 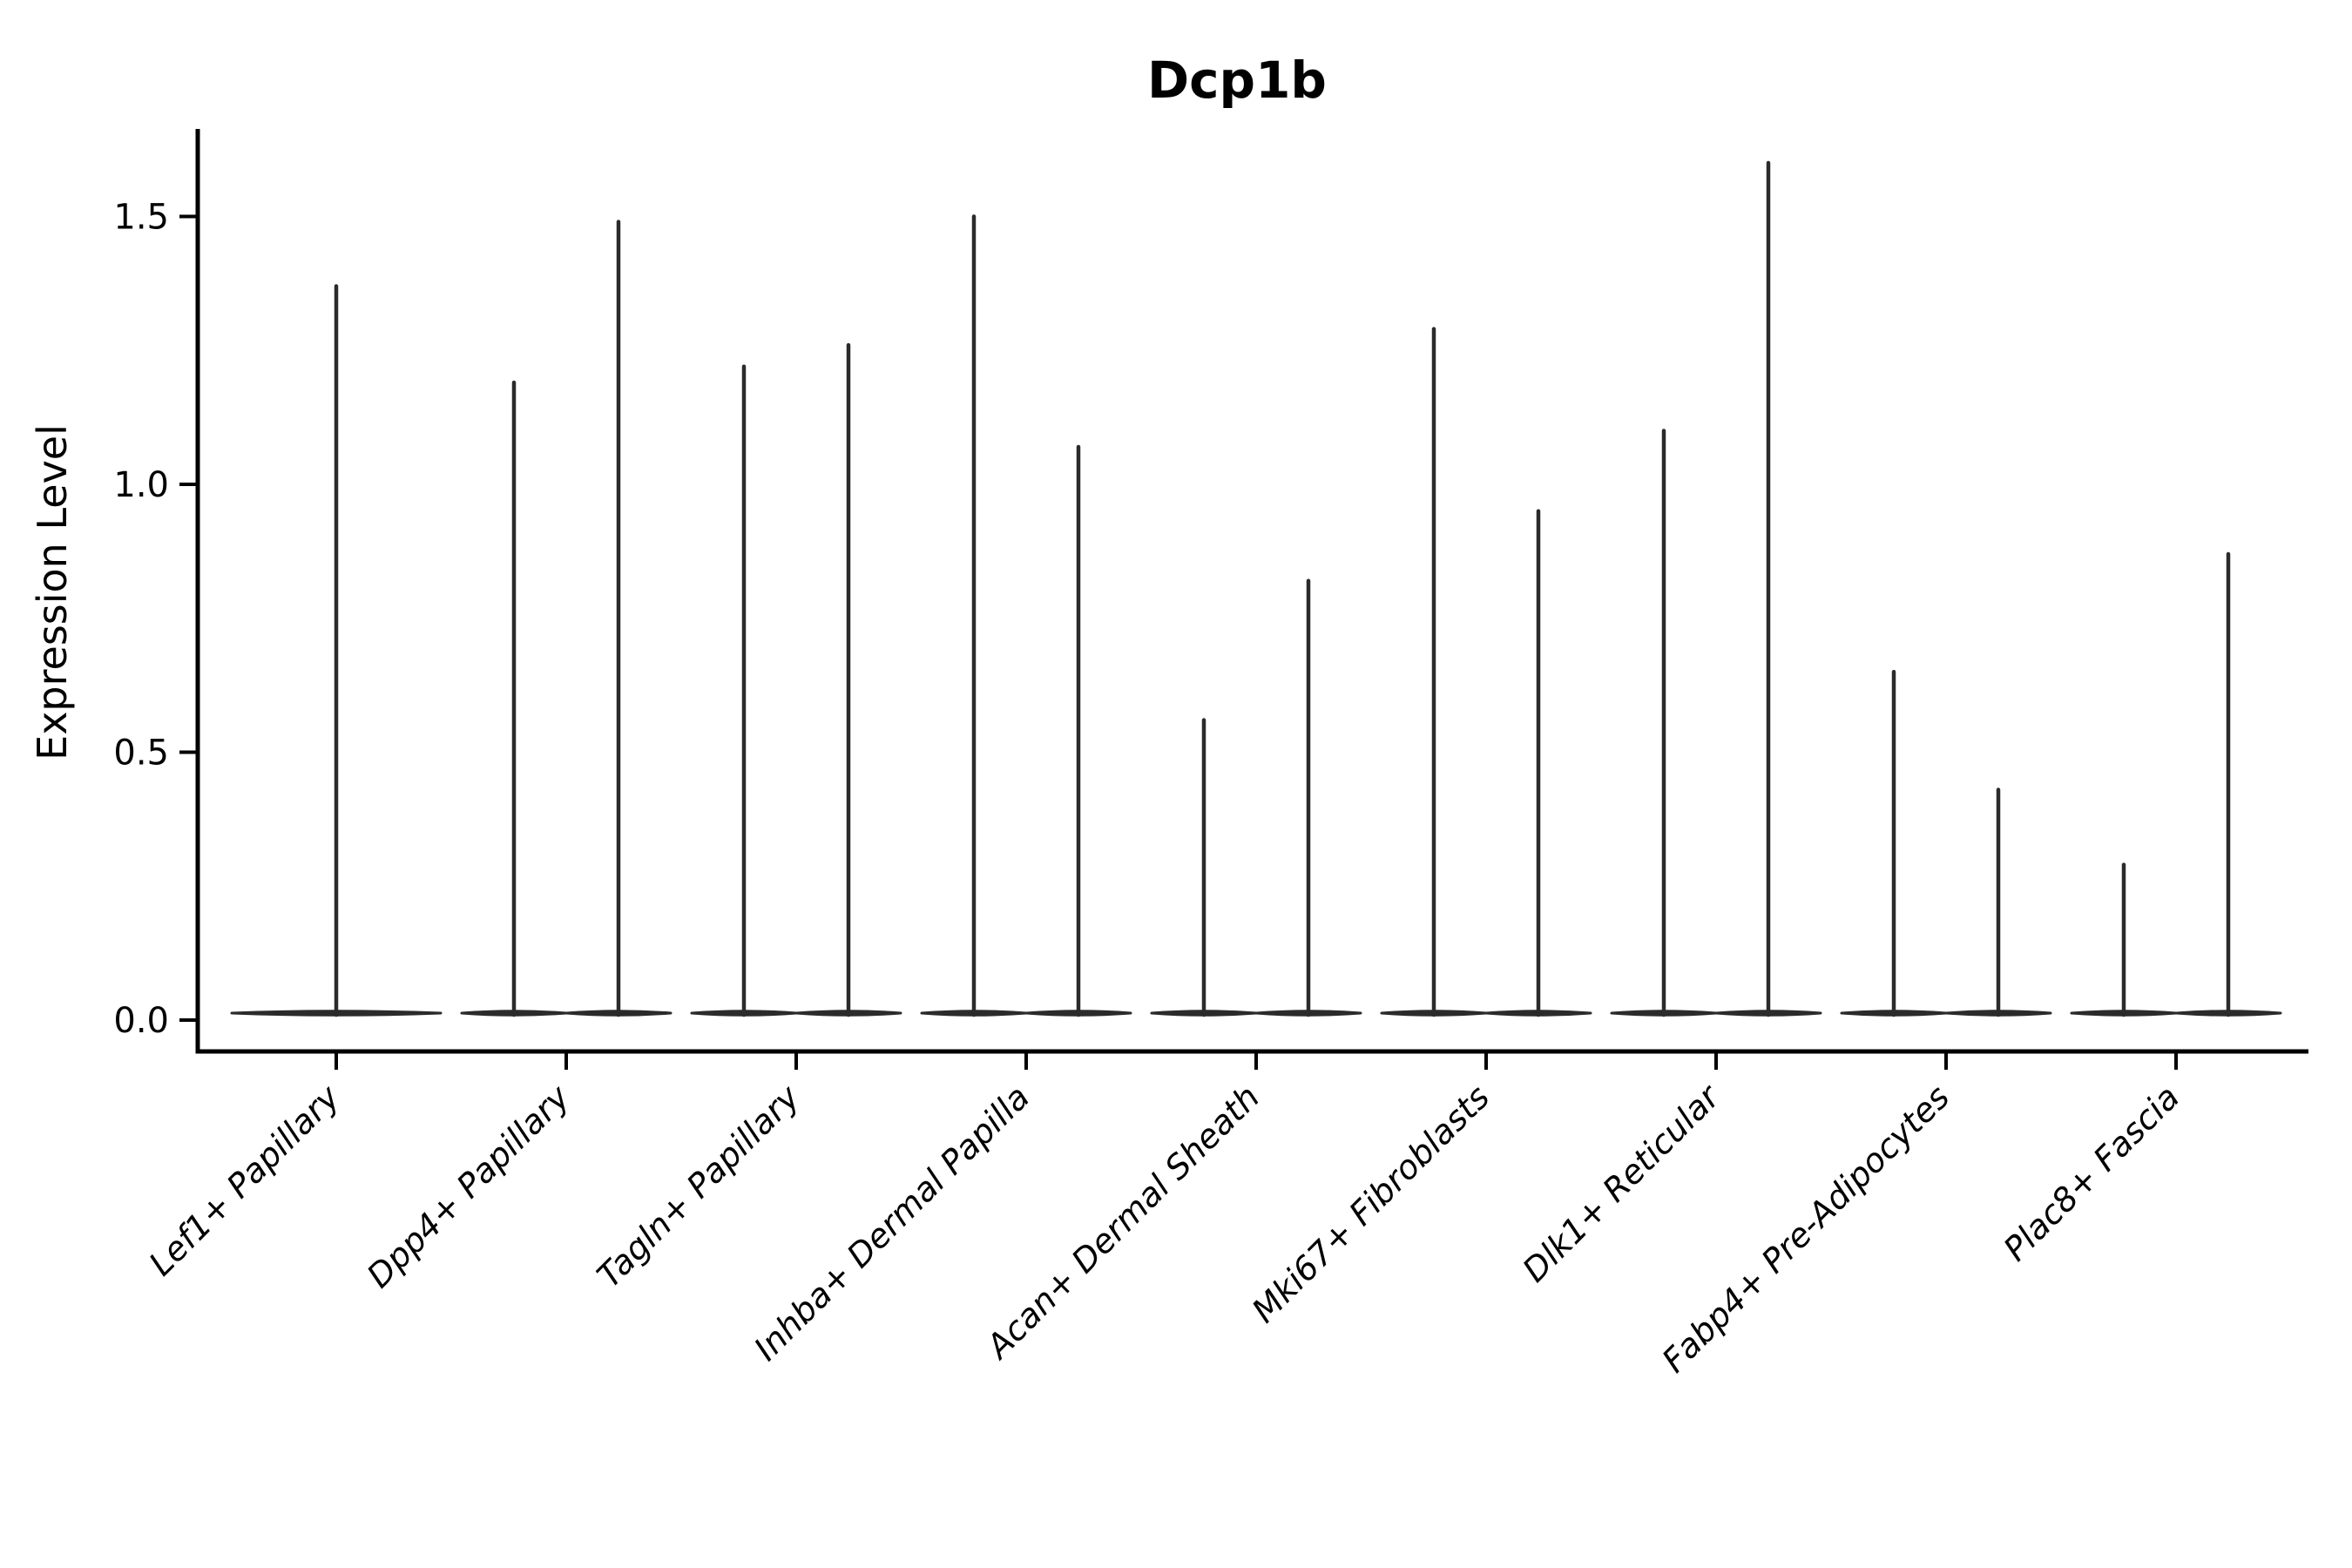 What do you see at coordinates (1621, 1183) in the screenshot?
I see `category-label: Dlk1+ Reticular` at bounding box center [1621, 1183].